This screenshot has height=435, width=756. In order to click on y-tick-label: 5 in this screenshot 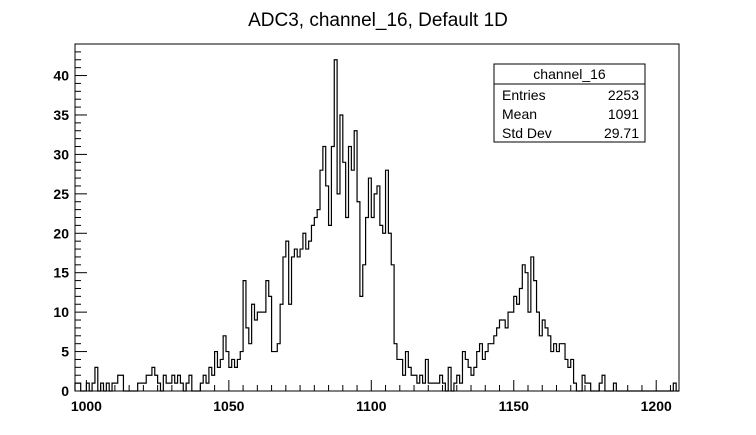, I will do `click(65, 352)`.